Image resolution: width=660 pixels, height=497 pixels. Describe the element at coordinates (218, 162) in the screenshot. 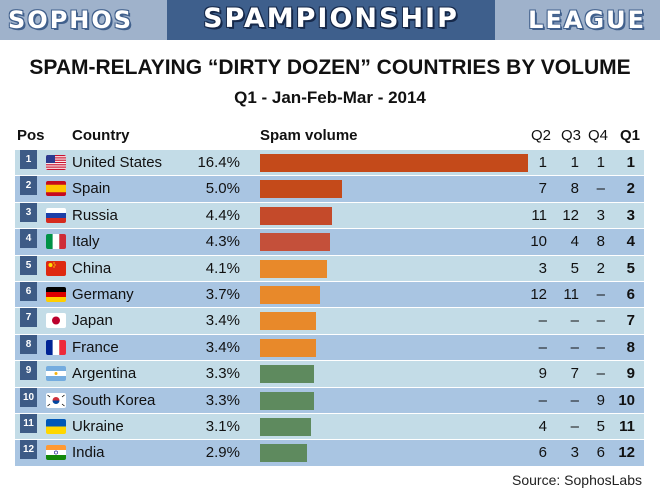

I see `spam-percent: 16.4%` at that location.